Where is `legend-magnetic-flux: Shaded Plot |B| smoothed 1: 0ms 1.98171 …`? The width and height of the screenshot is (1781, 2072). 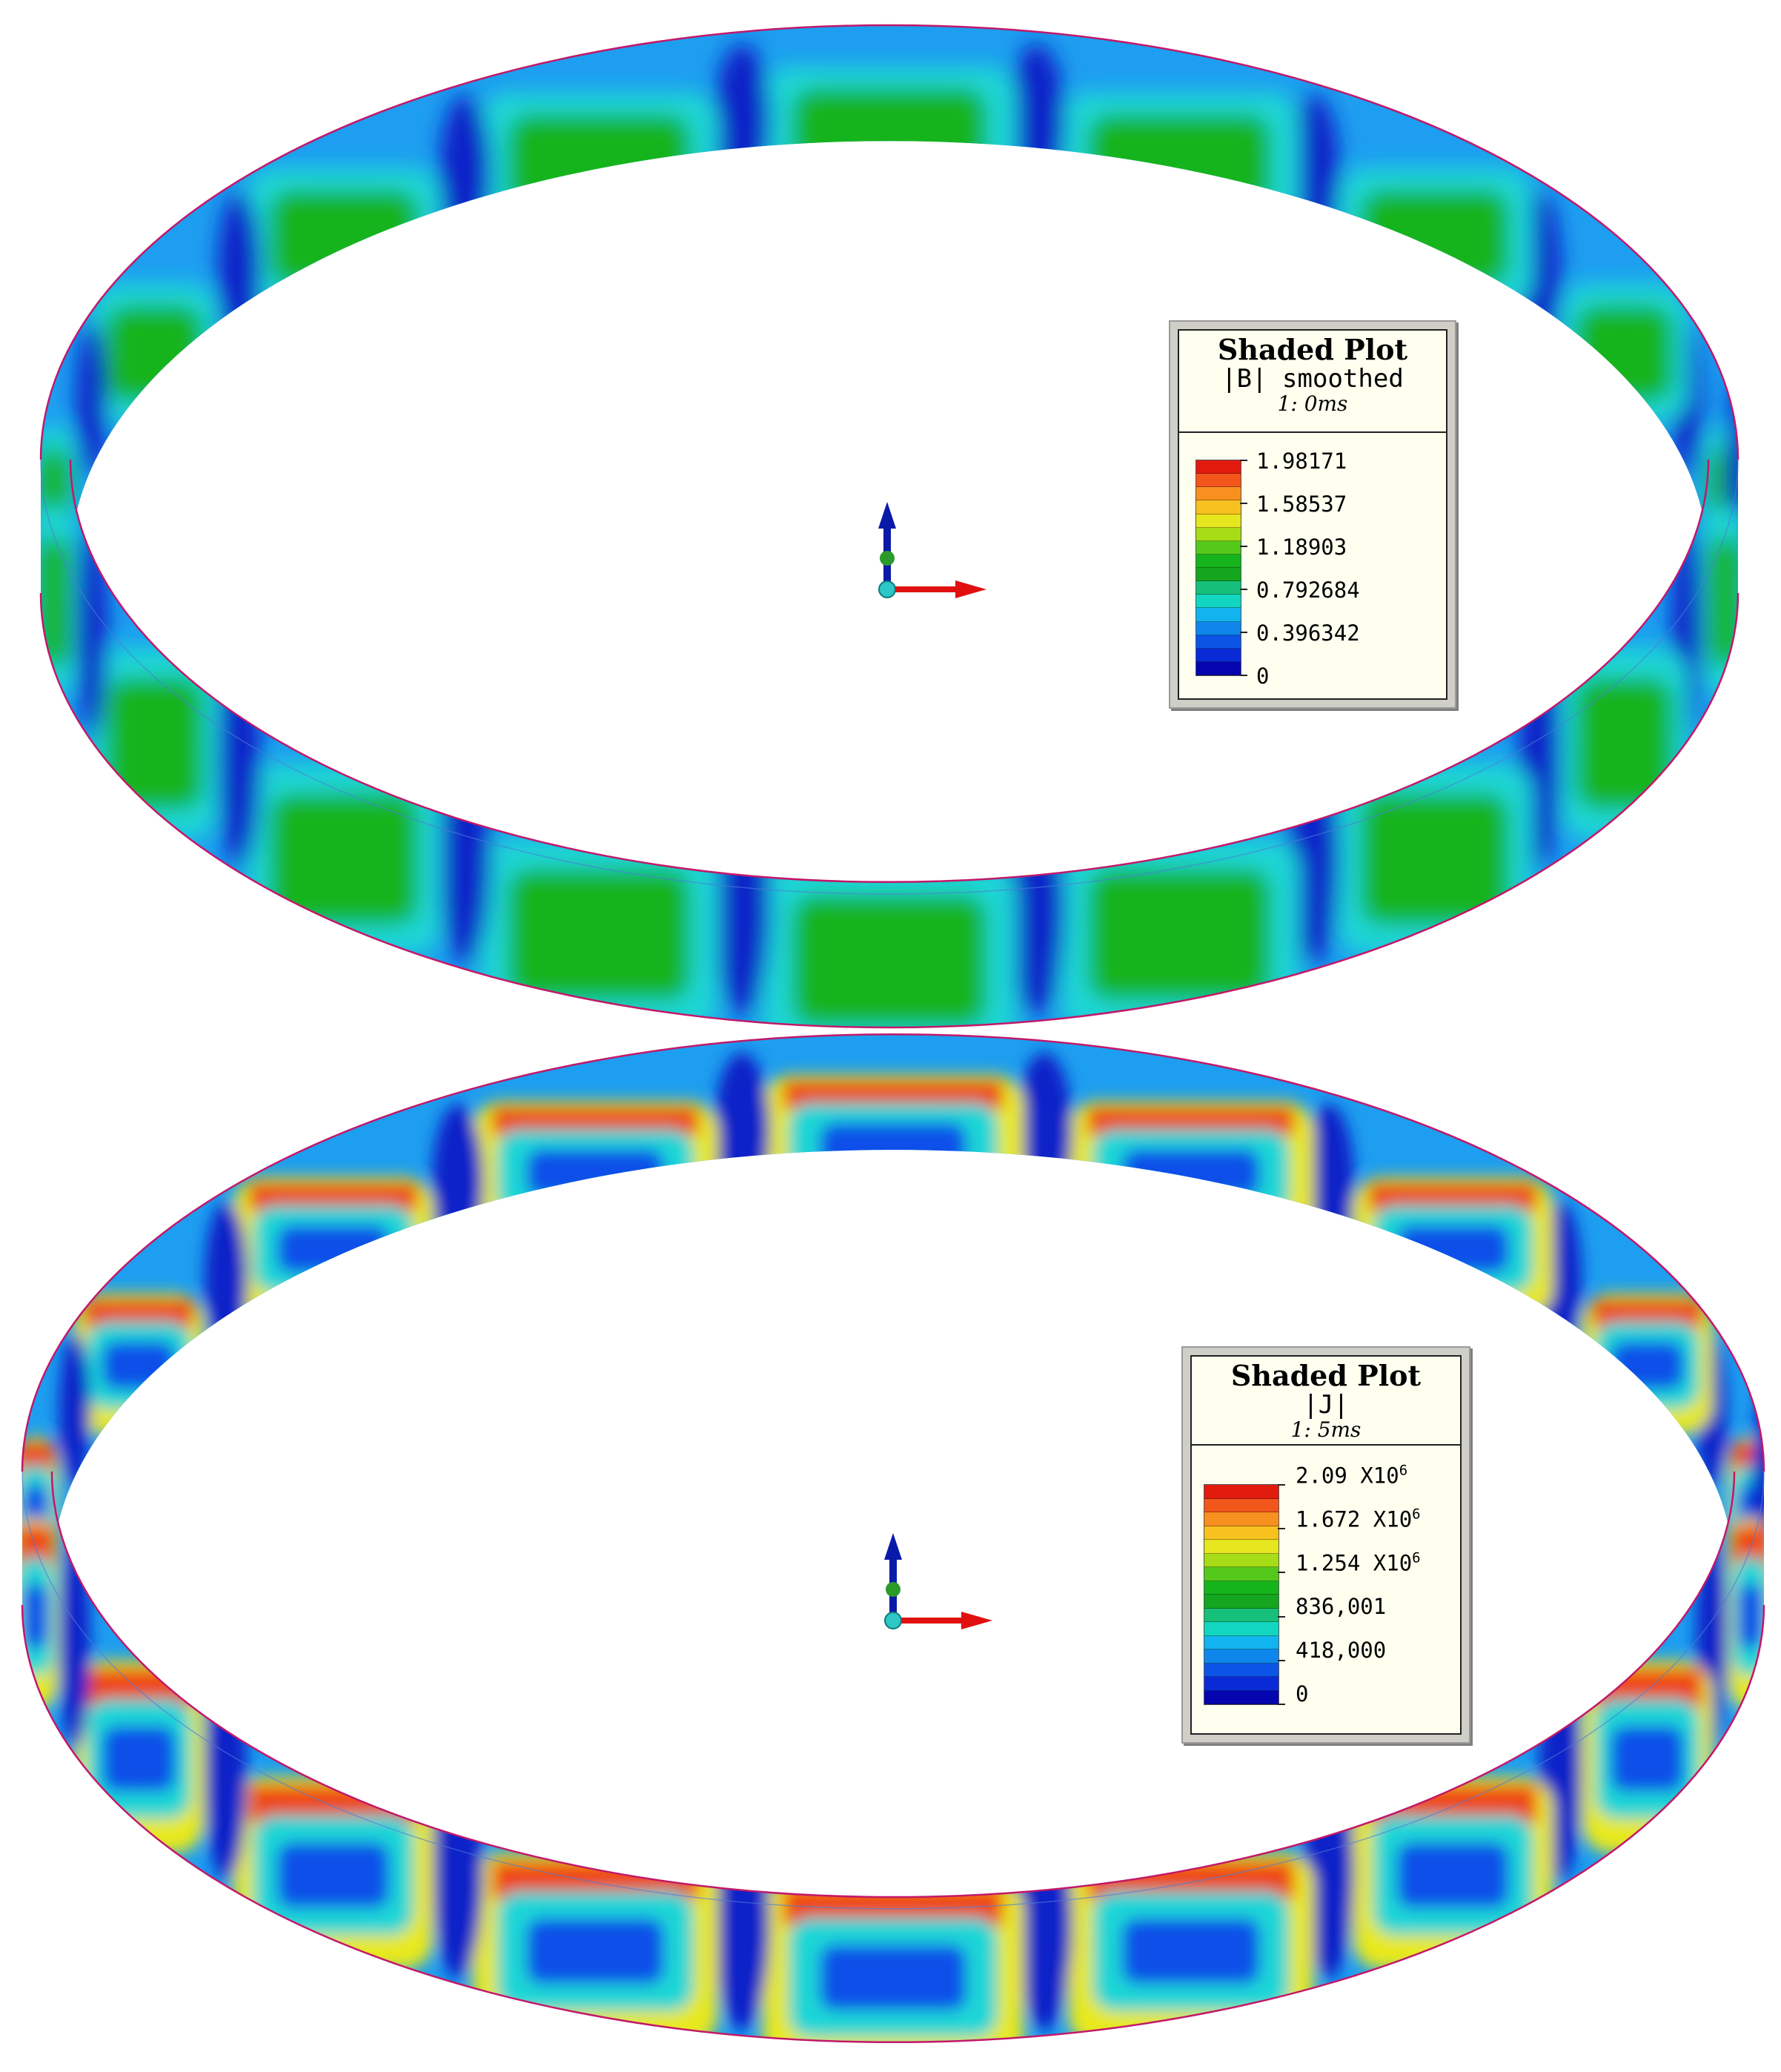
legend-magnetic-flux: Shaded Plot |B| smoothed 1: 0ms 1.98171 … is located at coordinates (1312, 514).